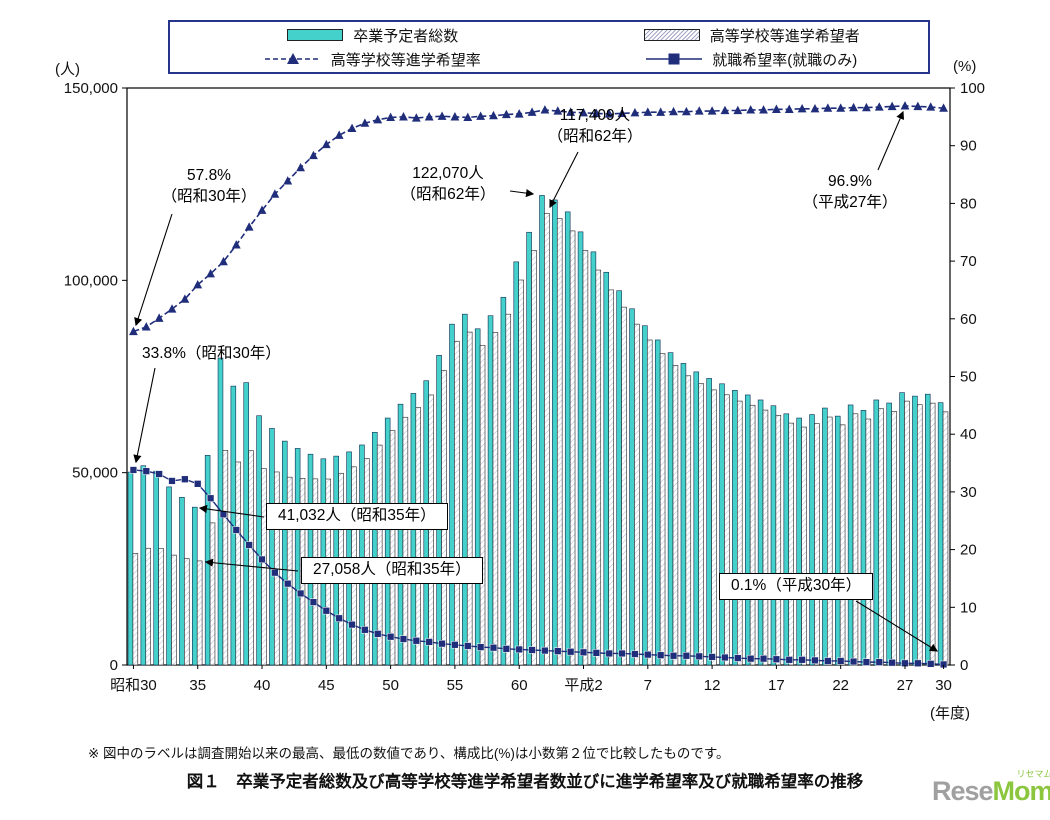  I want to click on annotation-rate-max: 96.9% （平成27年）, so click(850, 192).